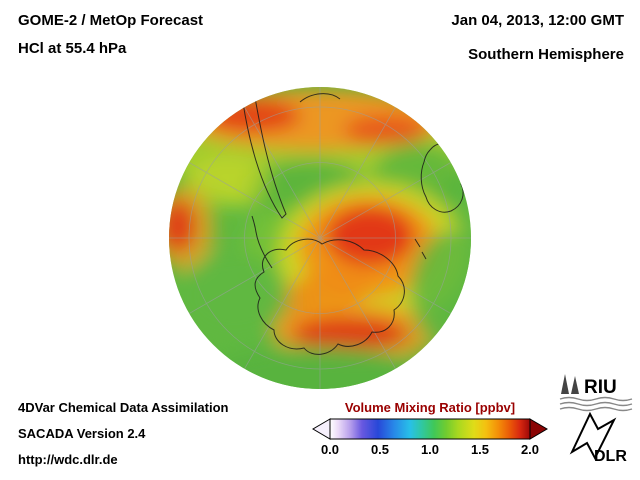  I want to click on product-title: GOME-2 / MetOp Forecast, so click(111, 20).